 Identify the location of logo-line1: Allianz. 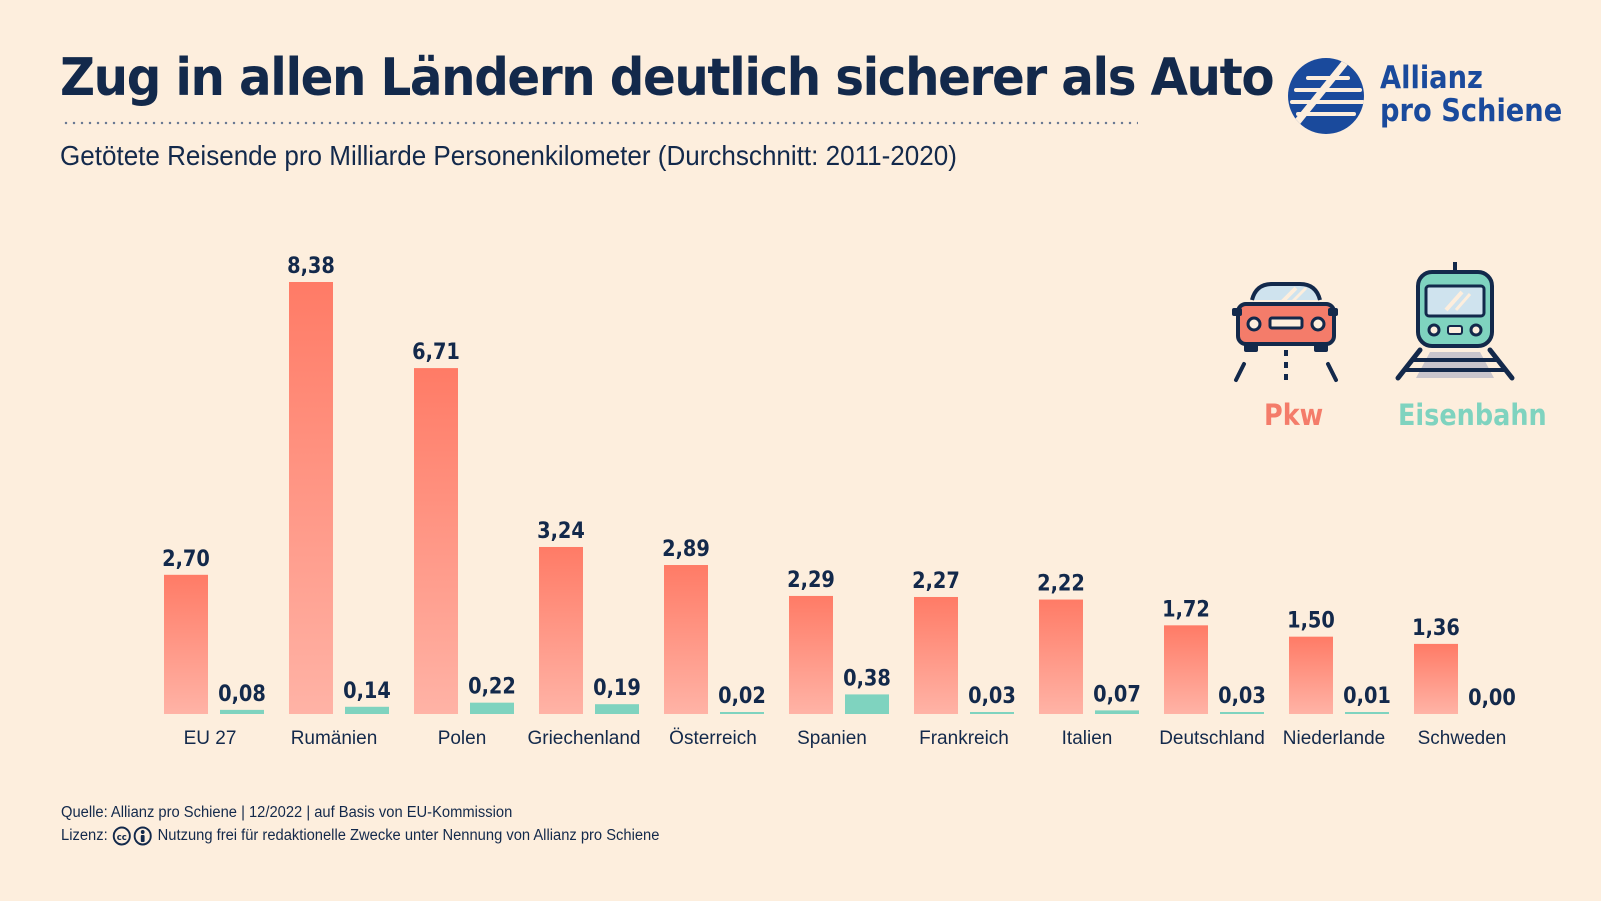
(1431, 78).